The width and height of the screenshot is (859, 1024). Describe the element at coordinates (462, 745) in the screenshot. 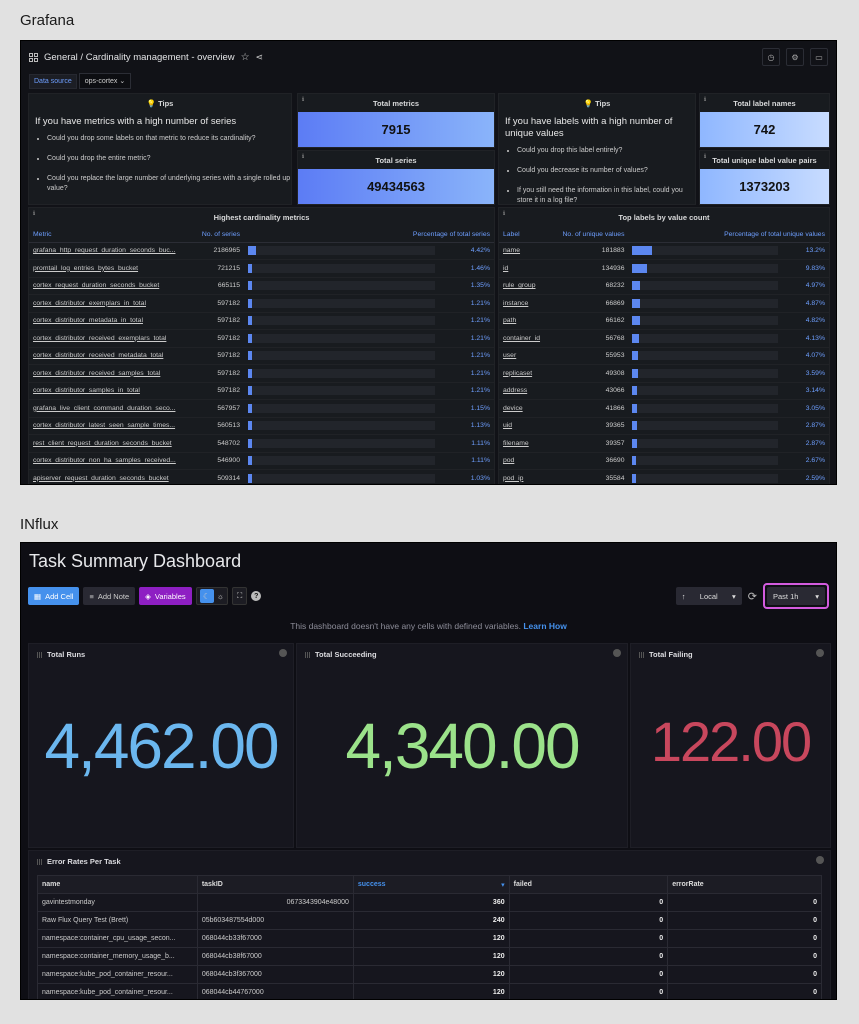

I see `cell-total-succeeding: Total Succeeding 4,340.00` at that location.